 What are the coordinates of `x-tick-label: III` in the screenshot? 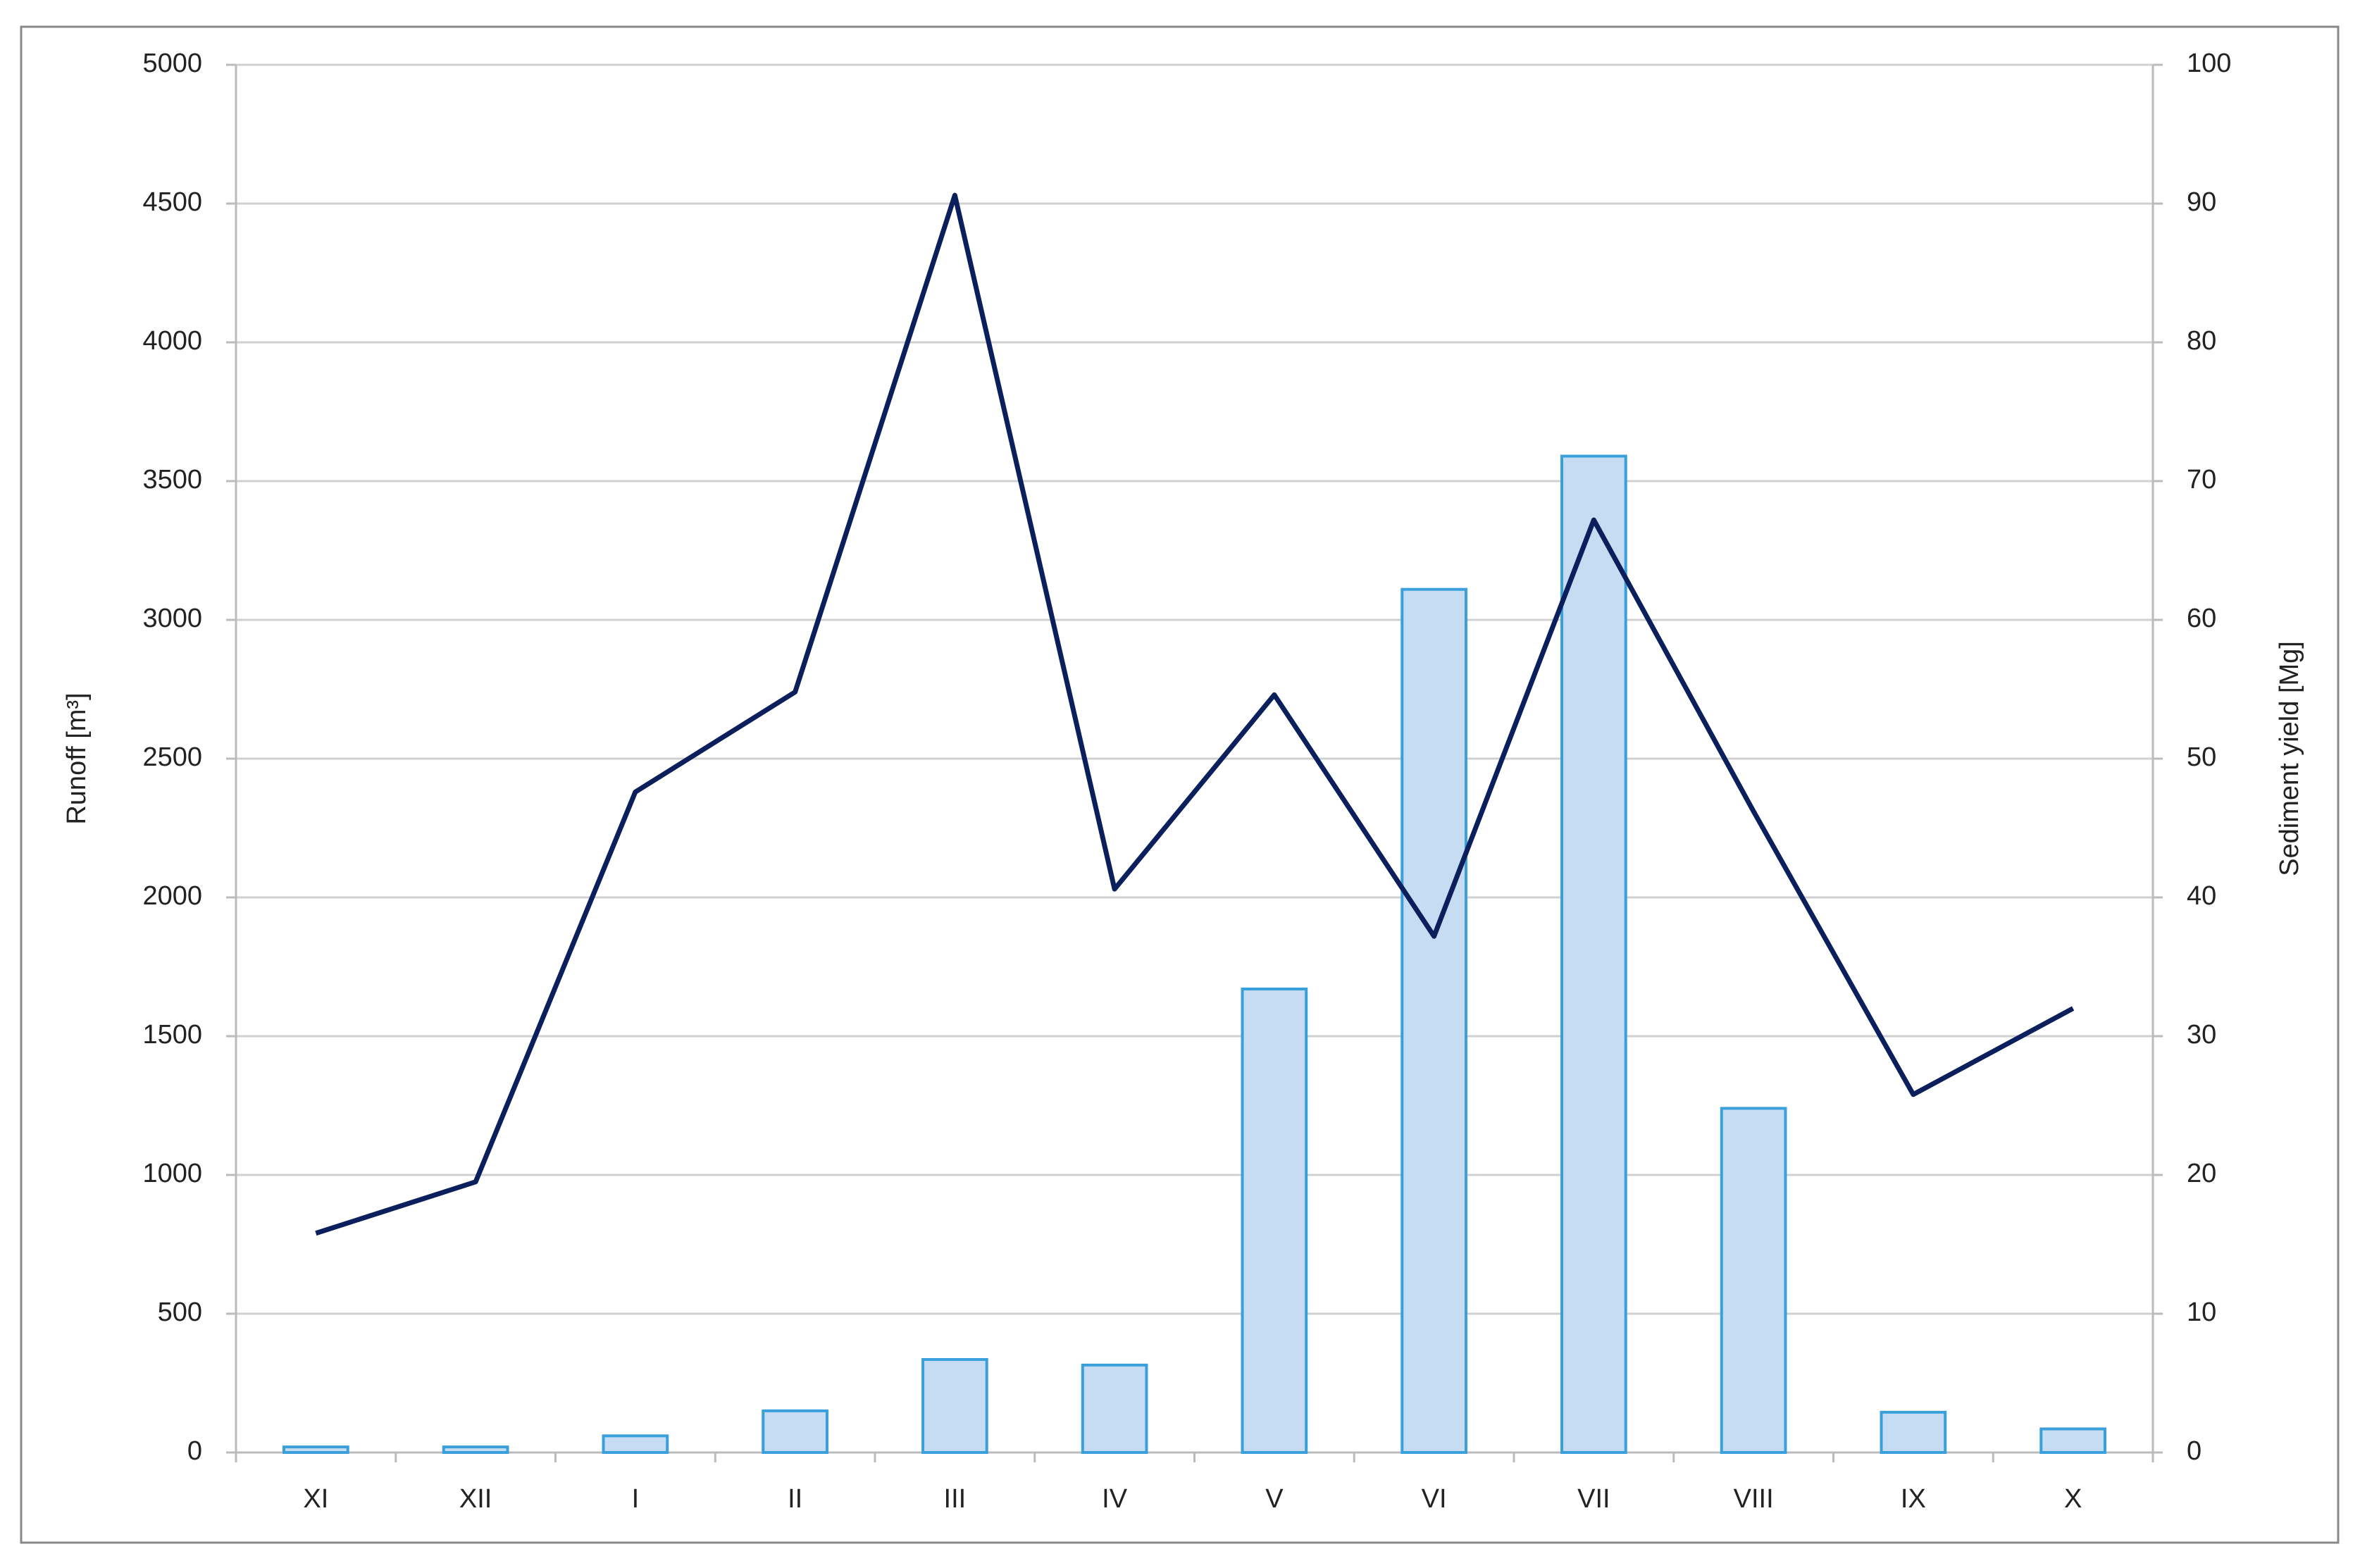 It's located at (955, 1499).